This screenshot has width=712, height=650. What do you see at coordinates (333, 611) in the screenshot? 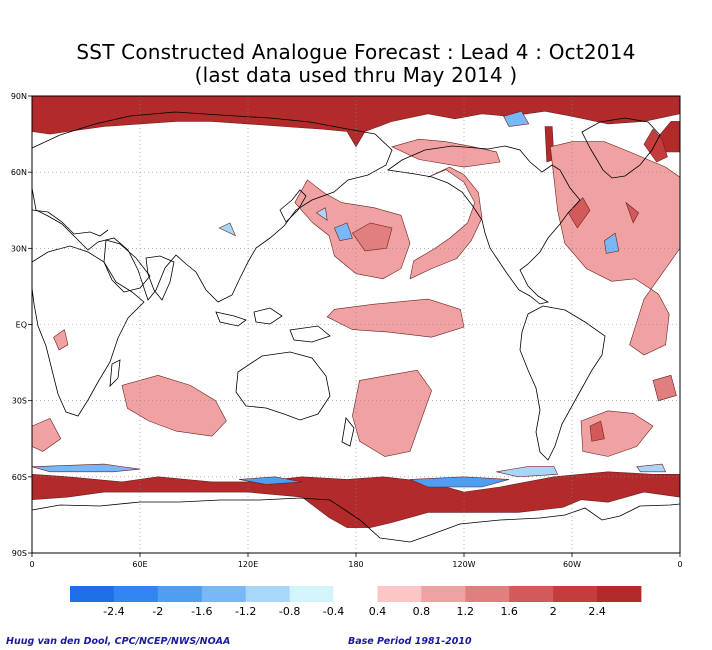
I see `colorbar-label: -0.4` at bounding box center [333, 611].